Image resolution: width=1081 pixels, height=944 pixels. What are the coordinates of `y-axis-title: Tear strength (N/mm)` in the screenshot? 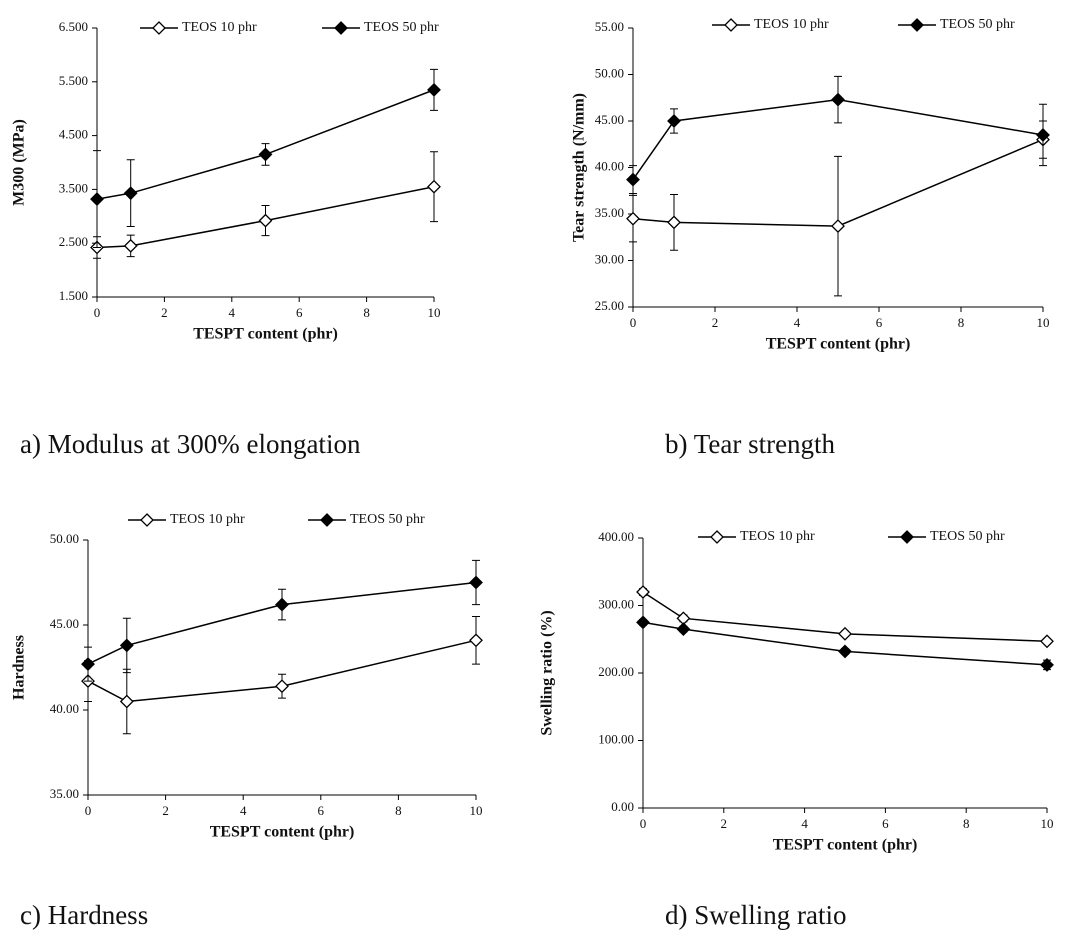 It's located at (579, 167).